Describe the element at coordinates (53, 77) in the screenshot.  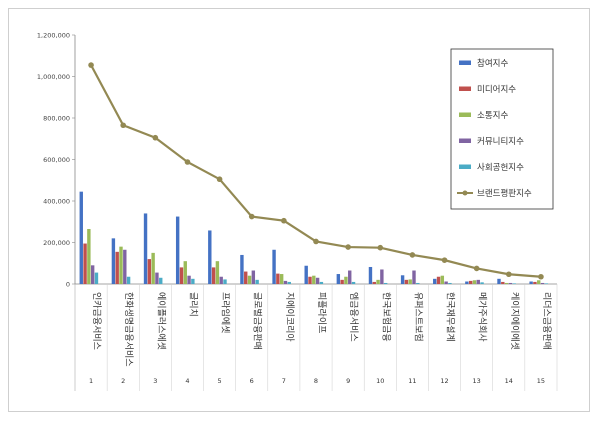
I see `y-tick-label: 1,000,000` at that location.